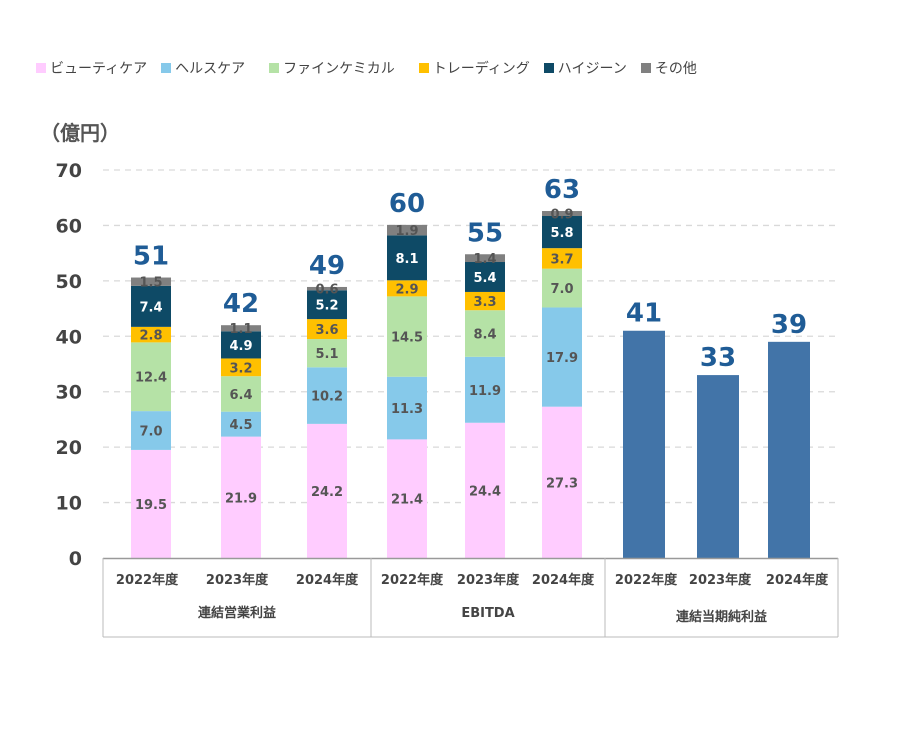  I want to click on legend-item: ハイジーン, so click(585, 68).